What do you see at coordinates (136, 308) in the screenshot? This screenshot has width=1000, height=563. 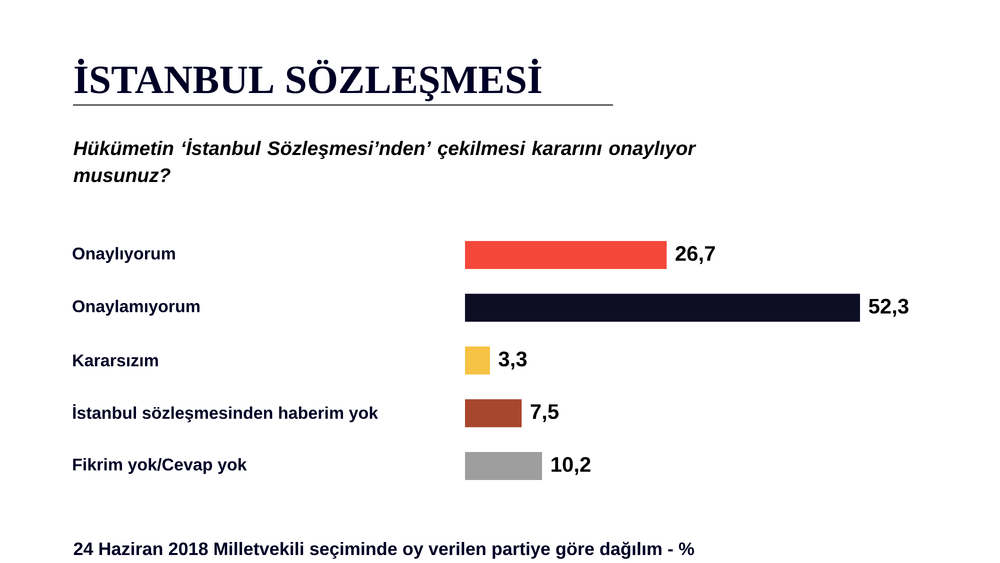 I see `y-tick-label: Onaylamıyorum` at bounding box center [136, 308].